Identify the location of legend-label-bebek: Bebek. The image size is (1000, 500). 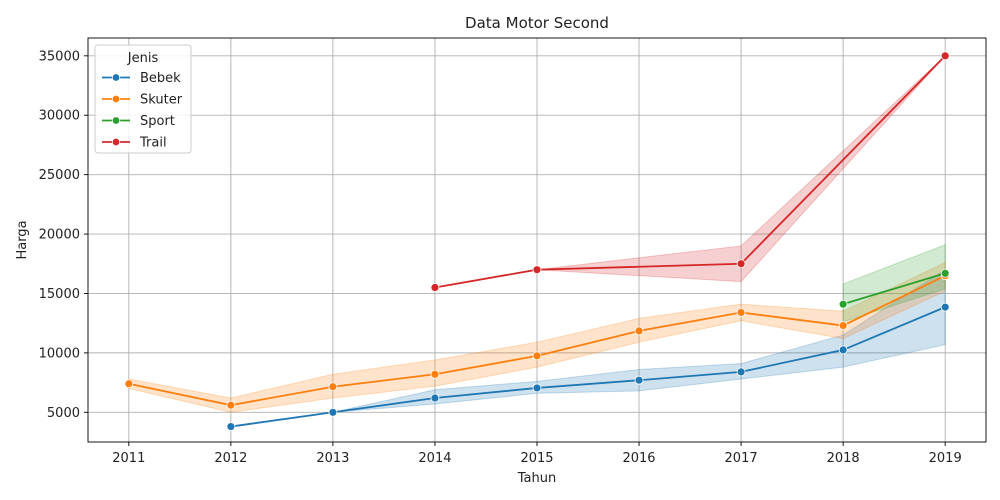
(160, 78).